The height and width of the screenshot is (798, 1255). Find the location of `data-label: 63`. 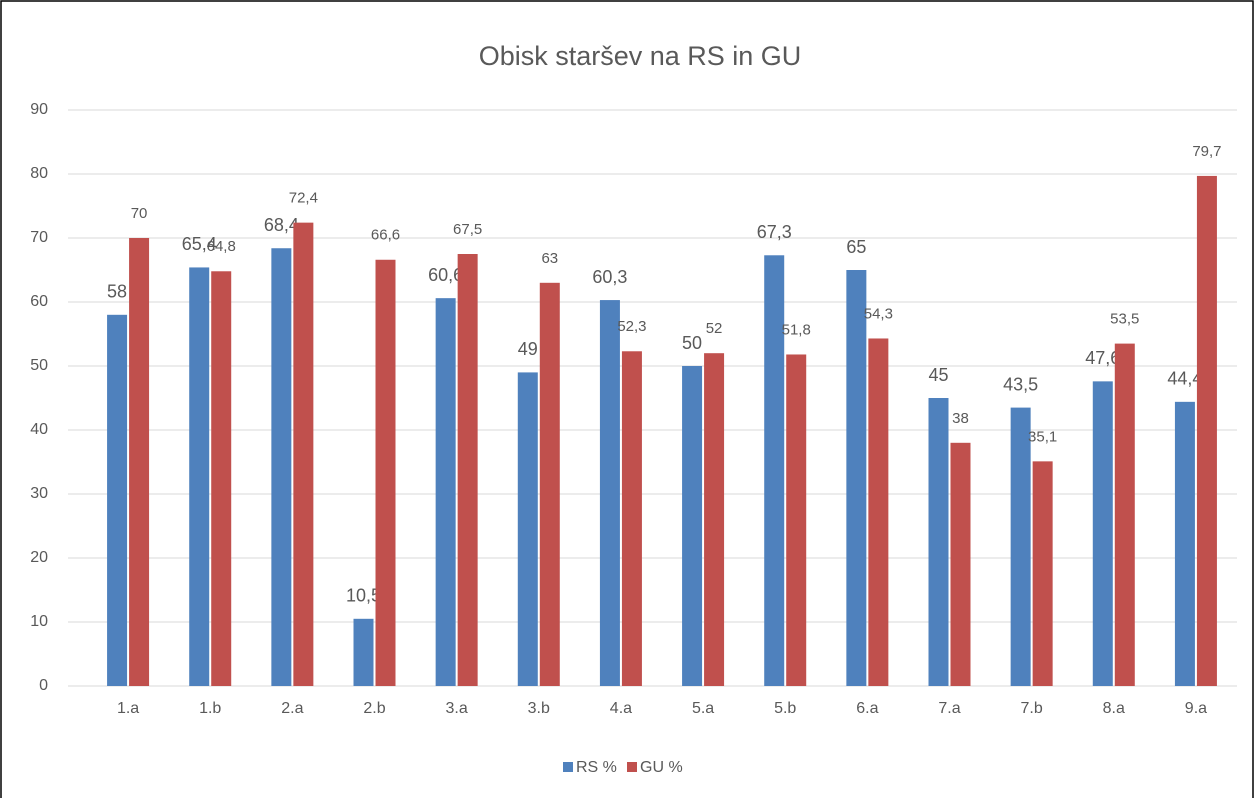

data-label: 63 is located at coordinates (549, 258).